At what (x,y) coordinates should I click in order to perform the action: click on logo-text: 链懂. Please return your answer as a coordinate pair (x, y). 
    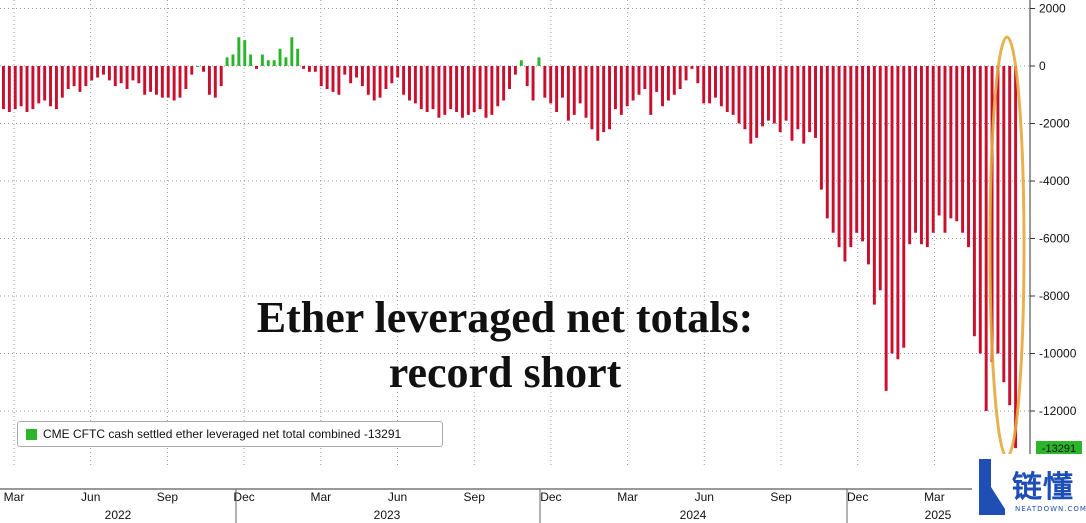
    Looking at the image, I should click on (1043, 487).